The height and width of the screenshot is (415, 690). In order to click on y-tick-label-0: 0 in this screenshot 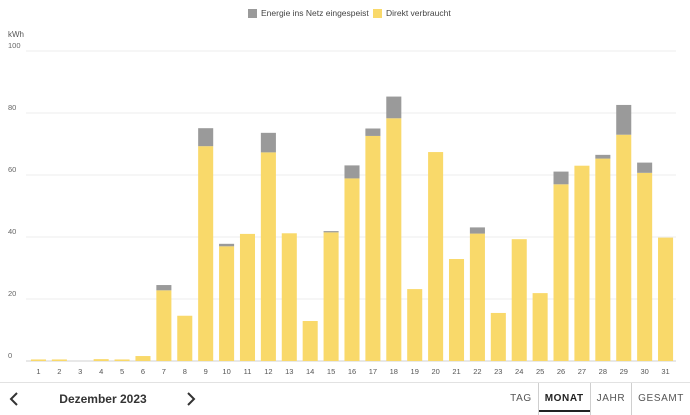, I will do `click(10, 355)`.